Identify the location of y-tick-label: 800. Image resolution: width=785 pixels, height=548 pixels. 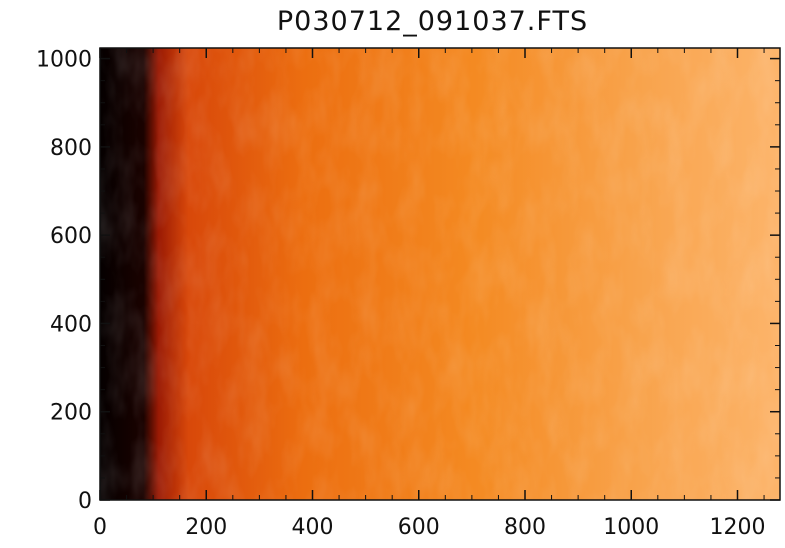
(71, 148).